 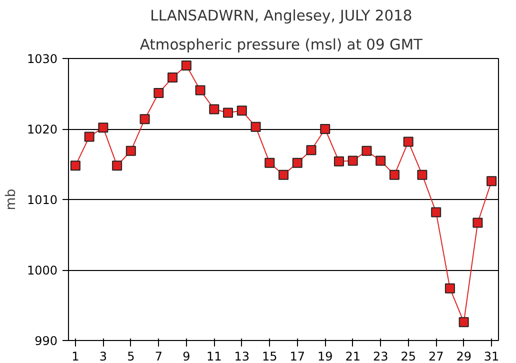 What do you see at coordinates (380, 356) in the screenshot?
I see `x-tick-label: 23` at bounding box center [380, 356].